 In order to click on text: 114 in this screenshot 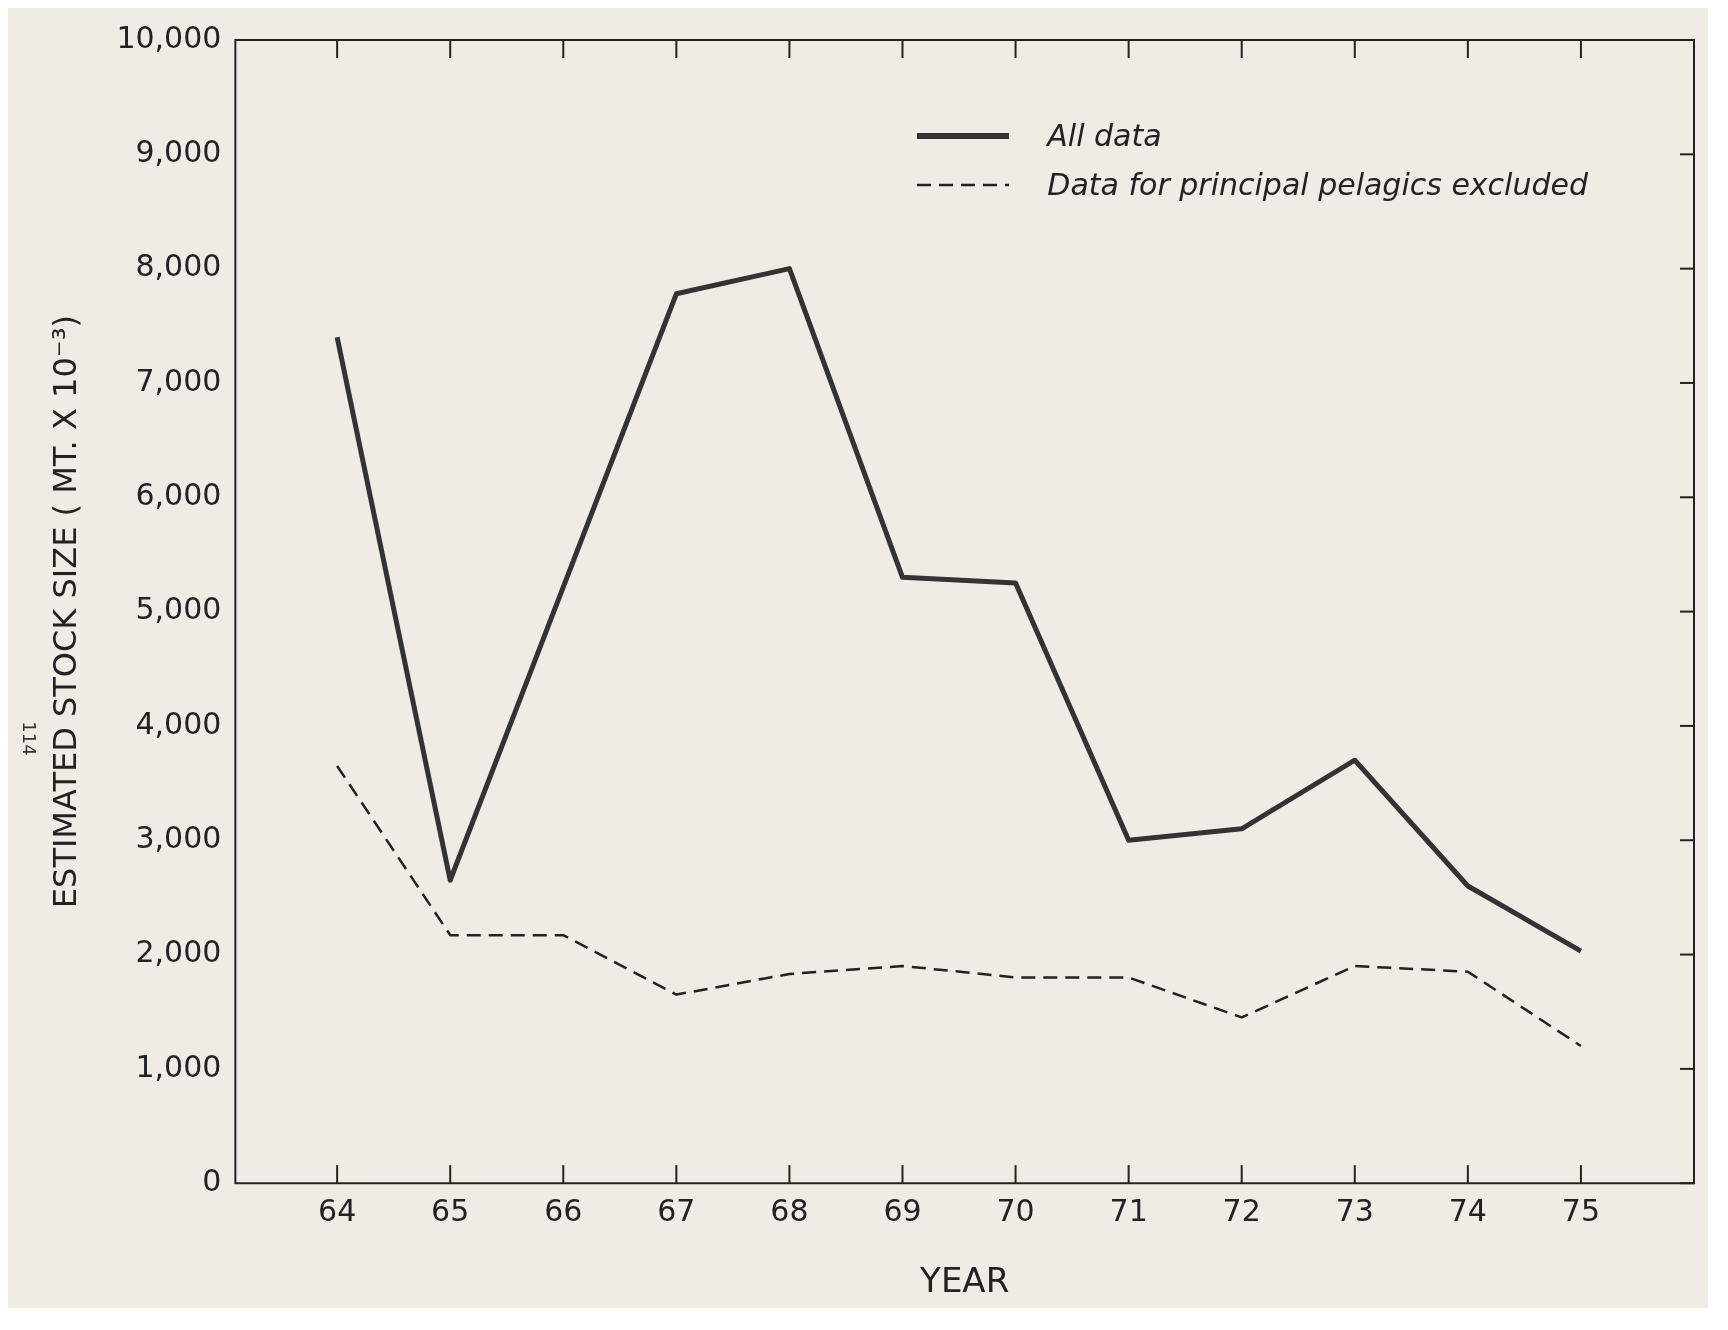, I will do `click(29, 738)`.